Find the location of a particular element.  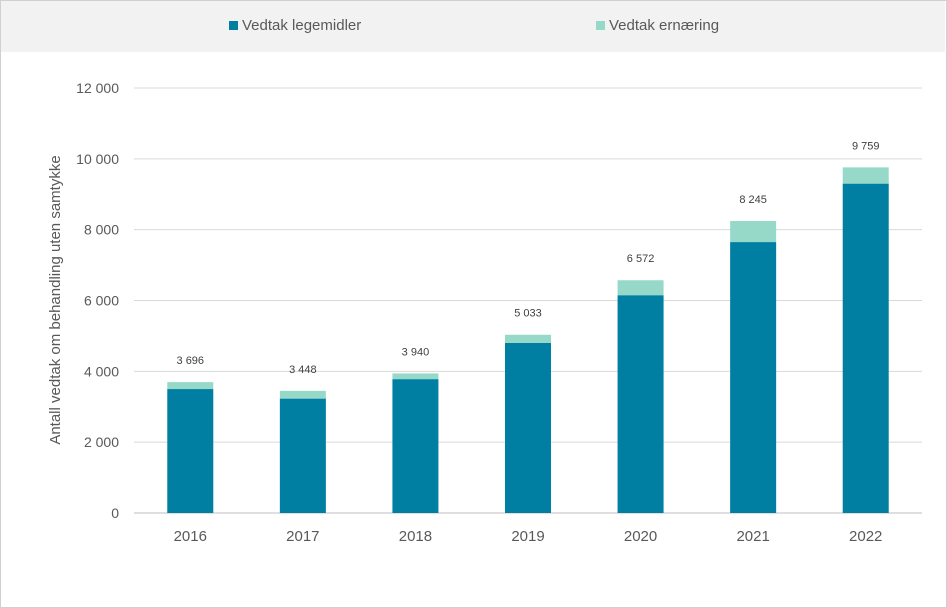

y-axis: 0 2 000 4 000 6 000 8 000 10 000 12 000 is located at coordinates (97, 300).